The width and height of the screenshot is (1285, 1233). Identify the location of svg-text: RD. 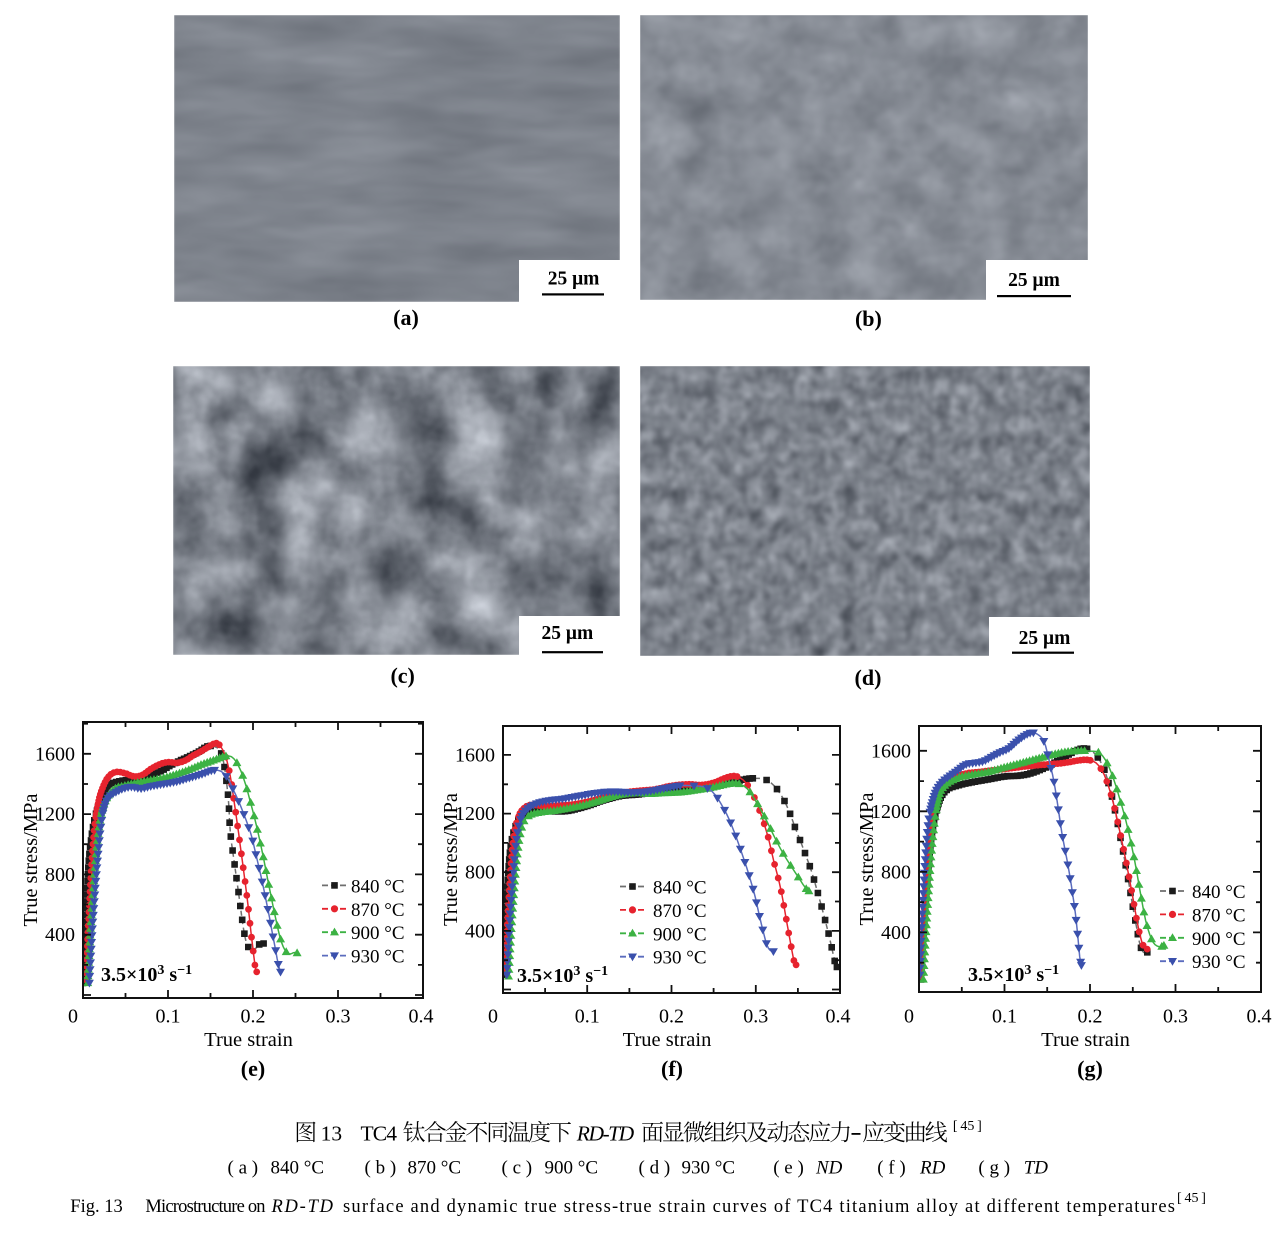
(932, 1168).